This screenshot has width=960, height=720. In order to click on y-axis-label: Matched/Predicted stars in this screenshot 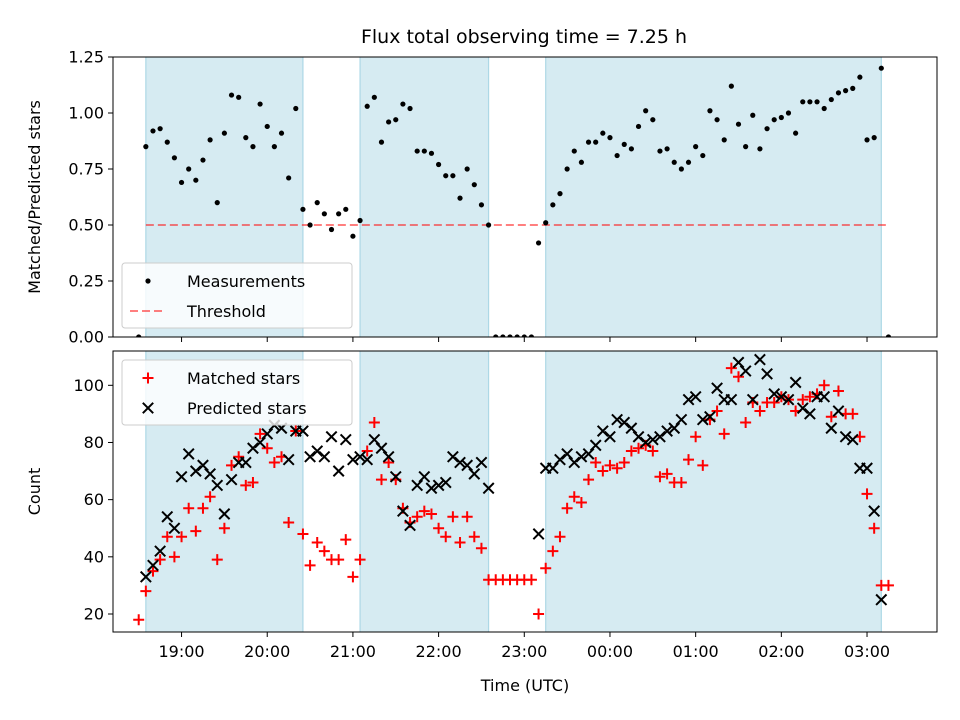, I will do `click(34, 197)`.